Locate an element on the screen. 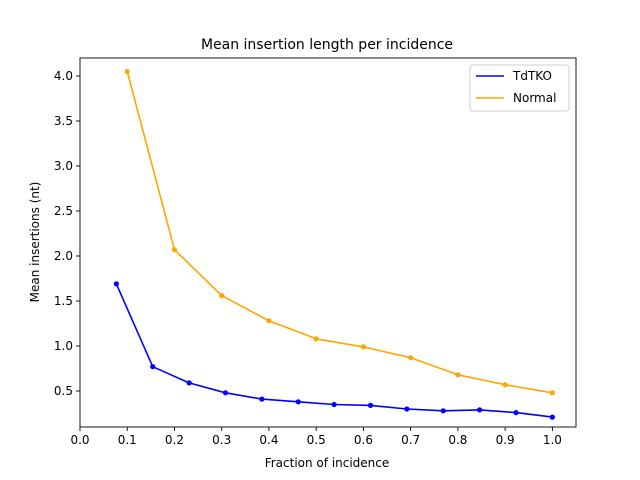  y-tick-label: 1.5 is located at coordinates (63, 301).